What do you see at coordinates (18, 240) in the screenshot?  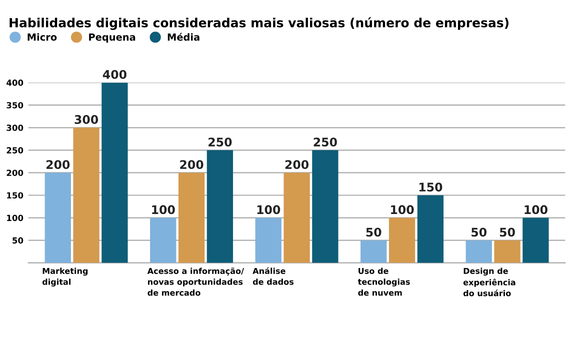 I see `y-tick-label: 50` at bounding box center [18, 240].